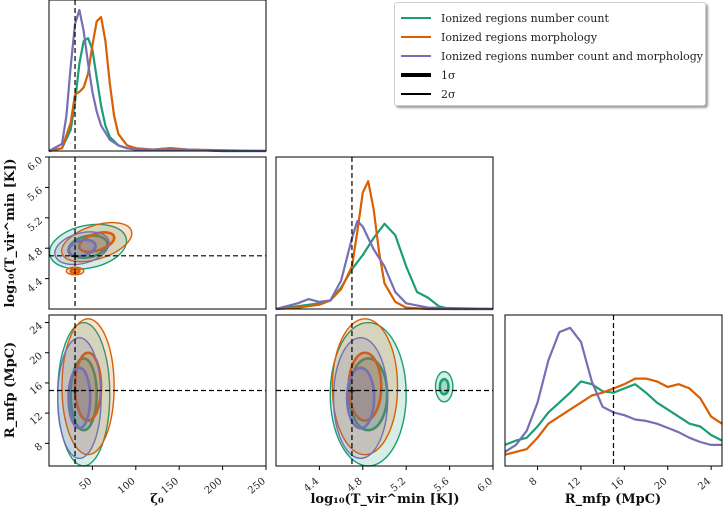 This screenshot has width=723, height=511. I want to click on legend-swatch-2sigma, so click(416, 94).